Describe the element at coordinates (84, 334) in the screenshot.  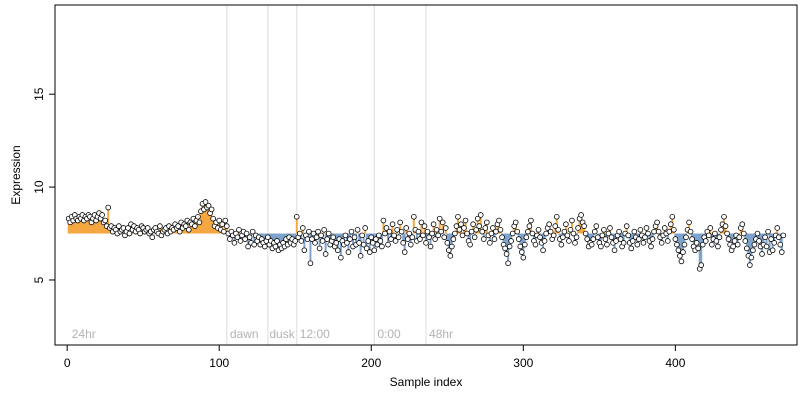
I see `annotation-label: 24hr` at that location.